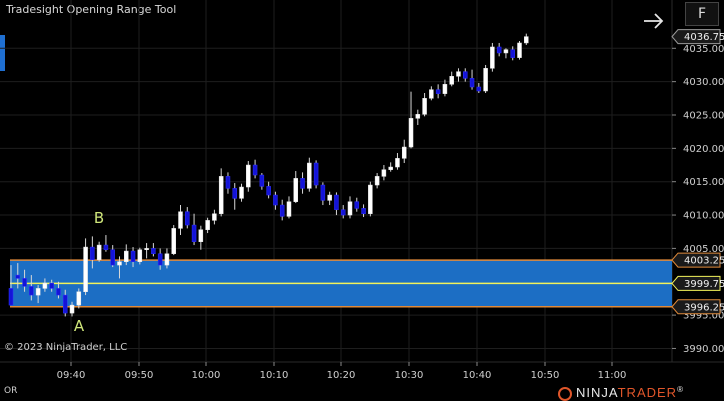 The width and height of the screenshot is (724, 401). I want to click on range-high-tag-shape, so click(696, 260).